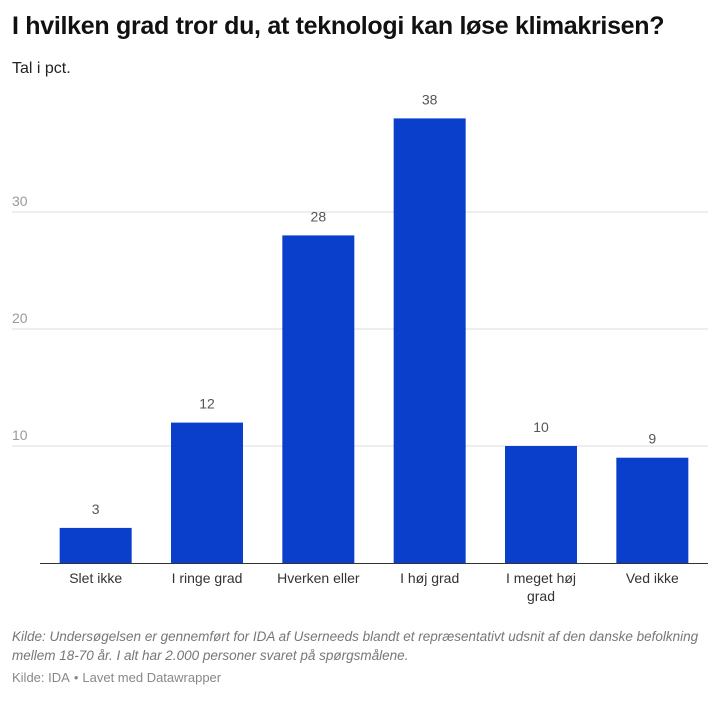 This screenshot has width=720, height=708. I want to click on x-tick-label: Ved ikke, so click(652, 578).